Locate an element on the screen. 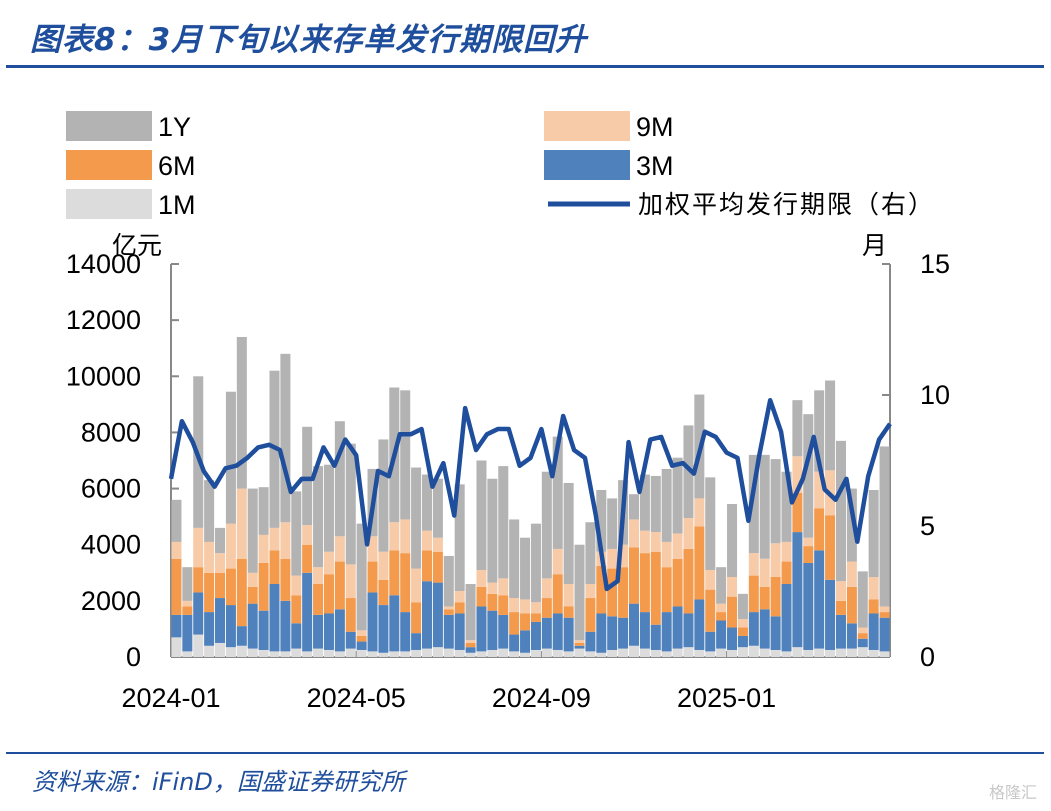 The height and width of the screenshot is (811, 1051). y-left-tick-label: 12000 is located at coordinates (103, 320).